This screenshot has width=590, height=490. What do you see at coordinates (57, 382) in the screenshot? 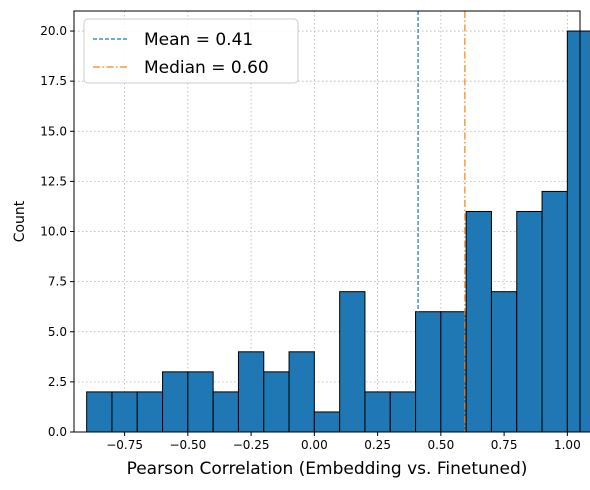
I see `y-tick-label: 2.5` at bounding box center [57, 382].